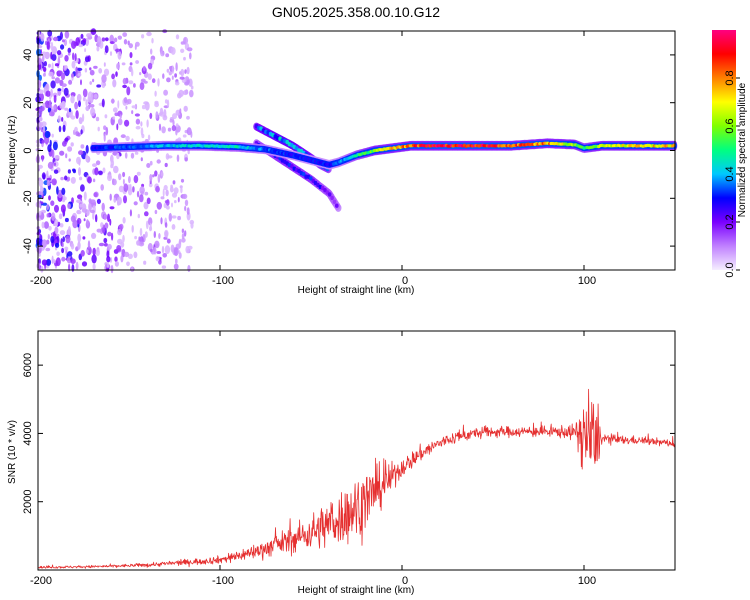 The image size is (750, 600). What do you see at coordinates (311, 178) in the screenshot?
I see `branch-point` at bounding box center [311, 178].